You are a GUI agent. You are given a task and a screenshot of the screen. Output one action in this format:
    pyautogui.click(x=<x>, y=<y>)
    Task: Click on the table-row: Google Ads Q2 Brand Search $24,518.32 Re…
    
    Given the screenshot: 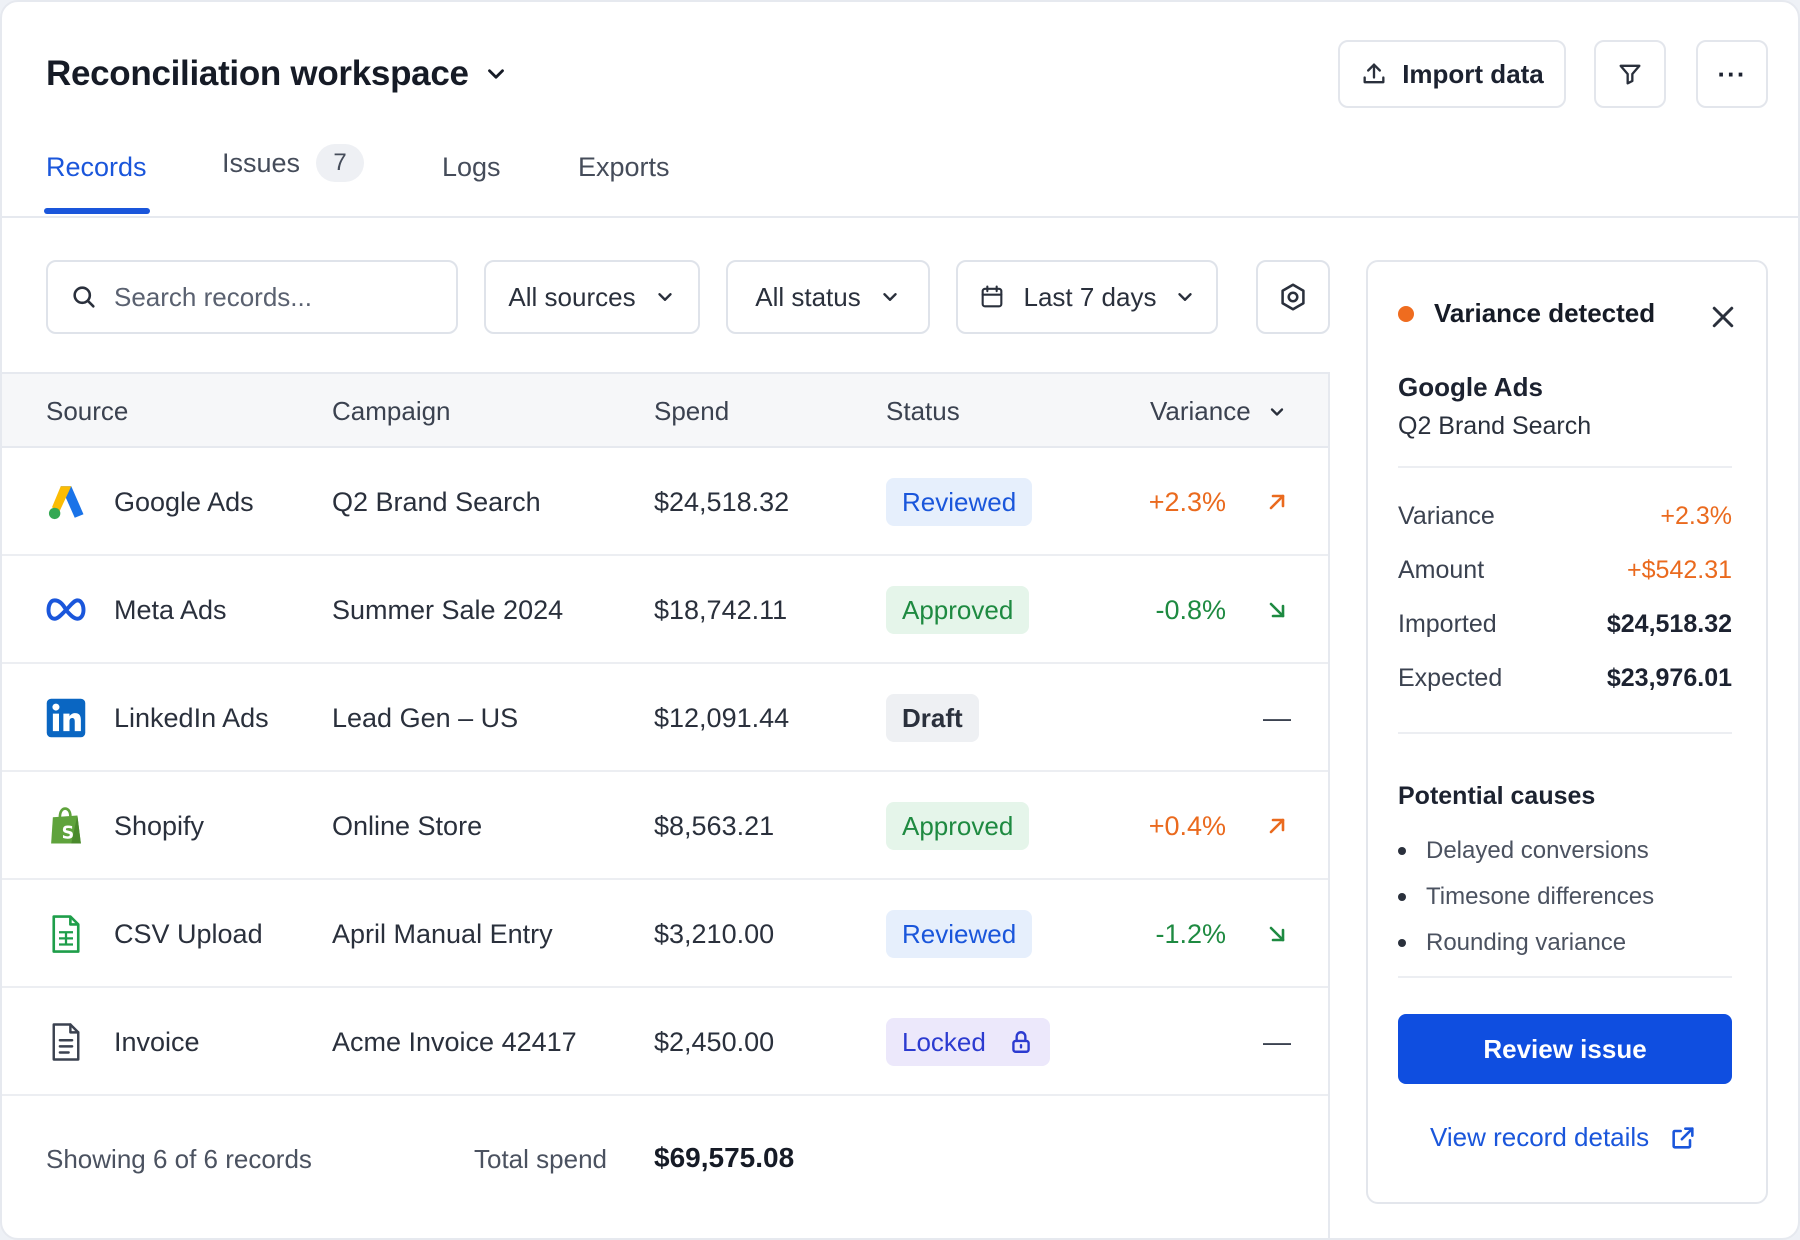 What is the action you would take?
    pyautogui.click(x=665, y=502)
    